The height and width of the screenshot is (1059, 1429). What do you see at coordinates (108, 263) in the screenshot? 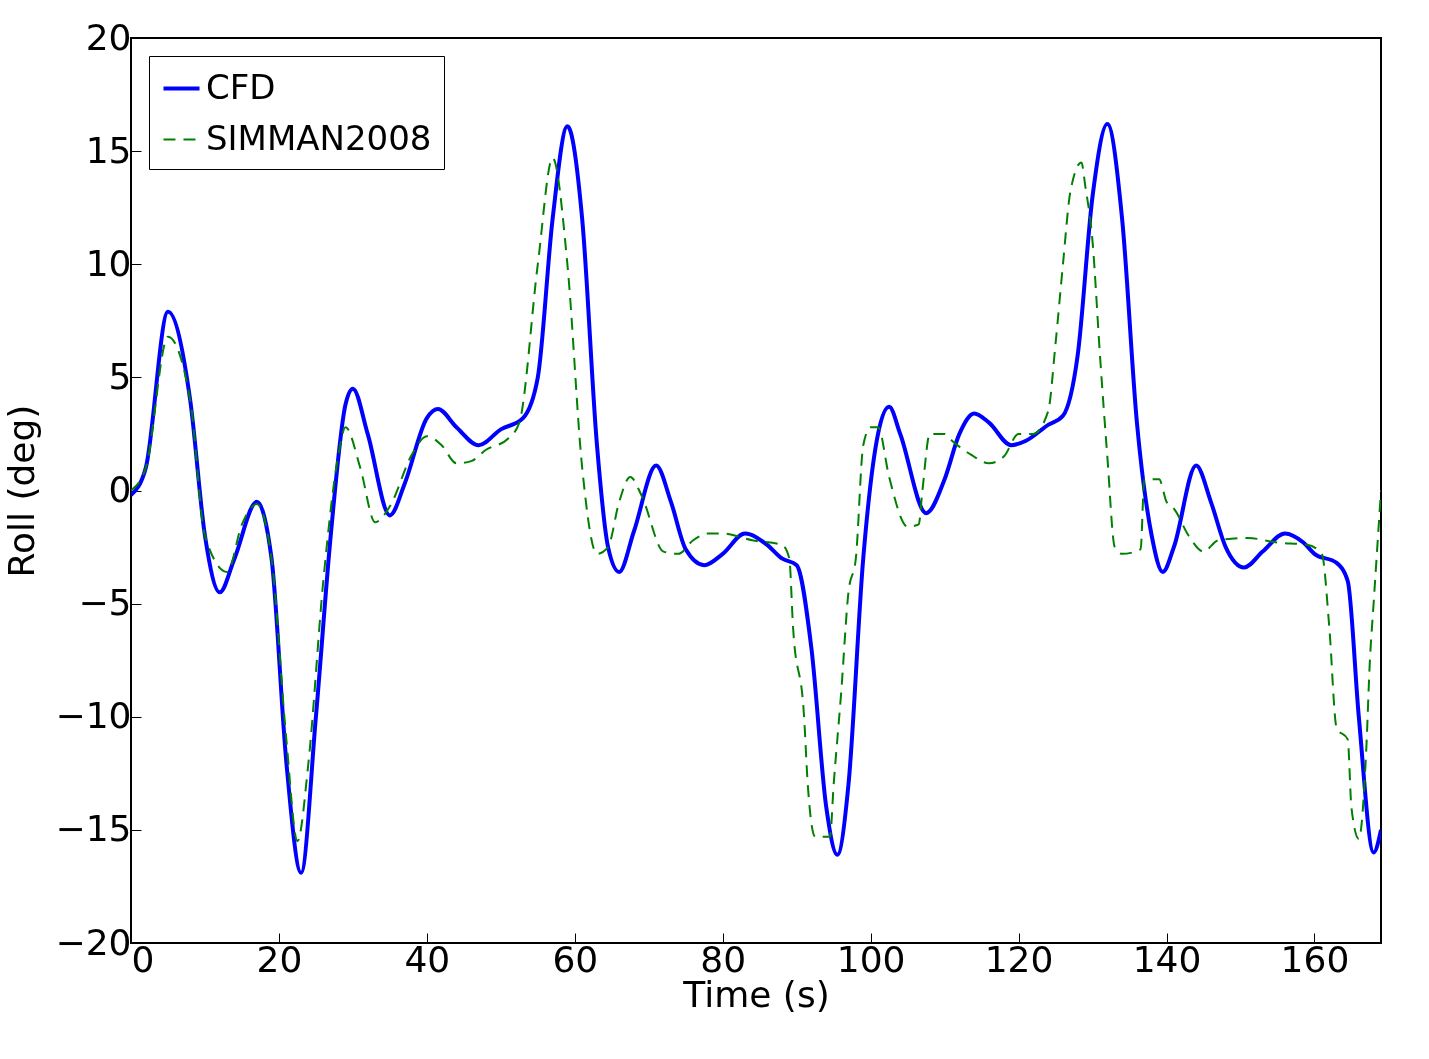
I see `y-tick-label: 10` at bounding box center [108, 263].